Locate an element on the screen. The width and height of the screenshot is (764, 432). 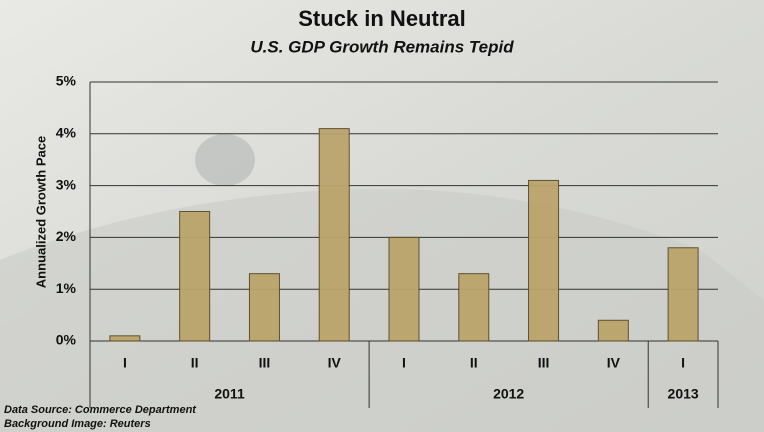
x-group-label: 2012 is located at coordinates (508, 394).